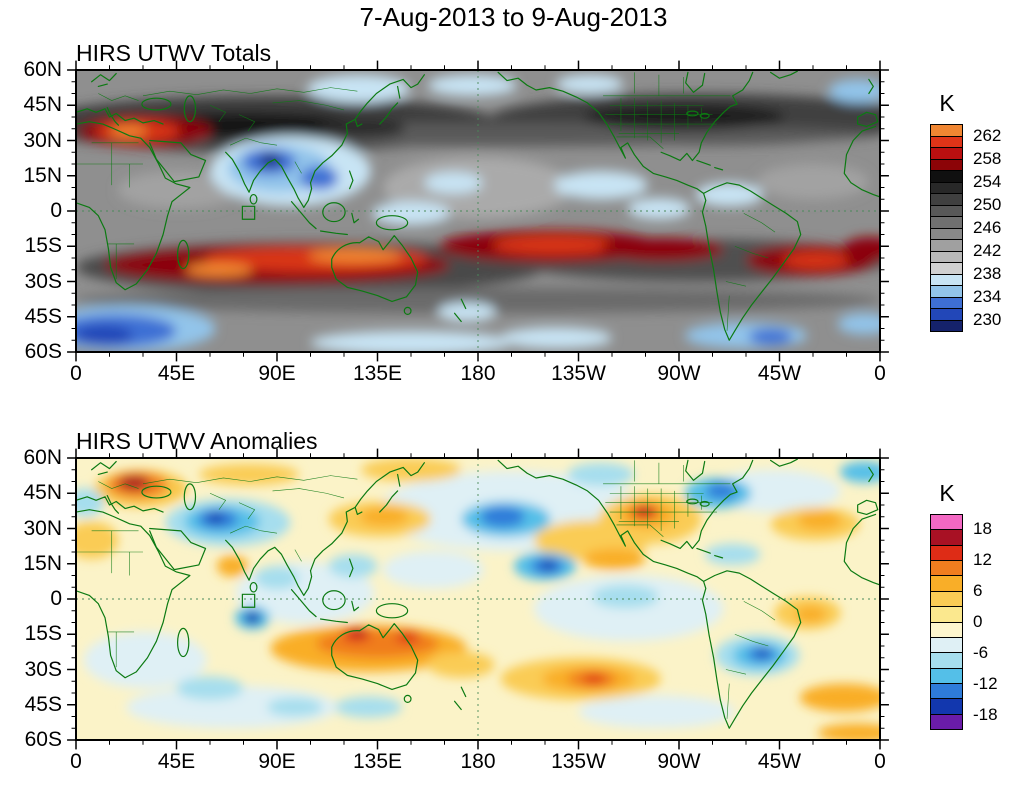 The image size is (1027, 788). Describe the element at coordinates (987, 204) in the screenshot. I see `colorbar-tick-label: 250` at that location.